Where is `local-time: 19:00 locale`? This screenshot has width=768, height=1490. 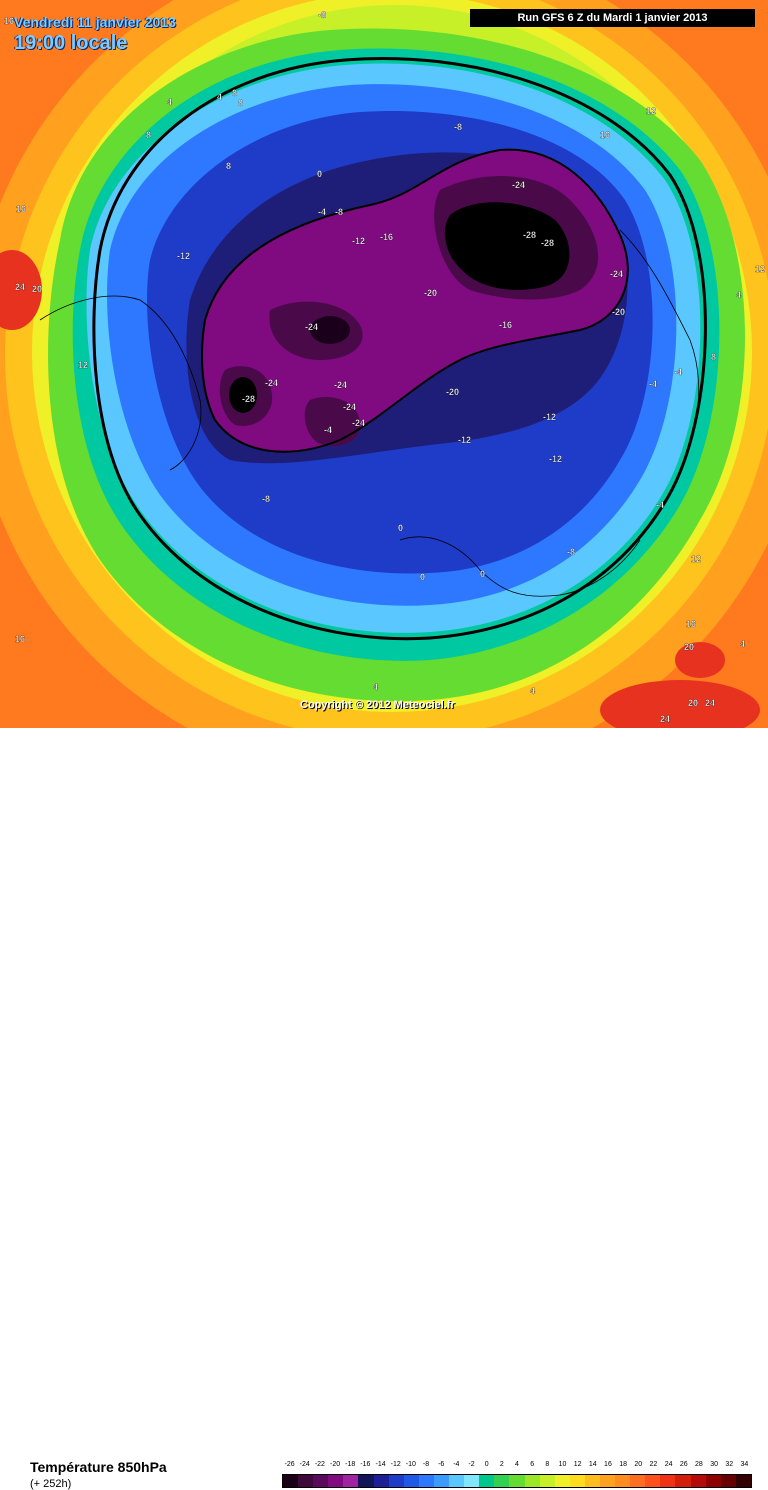 local-time: 19:00 locale is located at coordinates (71, 43).